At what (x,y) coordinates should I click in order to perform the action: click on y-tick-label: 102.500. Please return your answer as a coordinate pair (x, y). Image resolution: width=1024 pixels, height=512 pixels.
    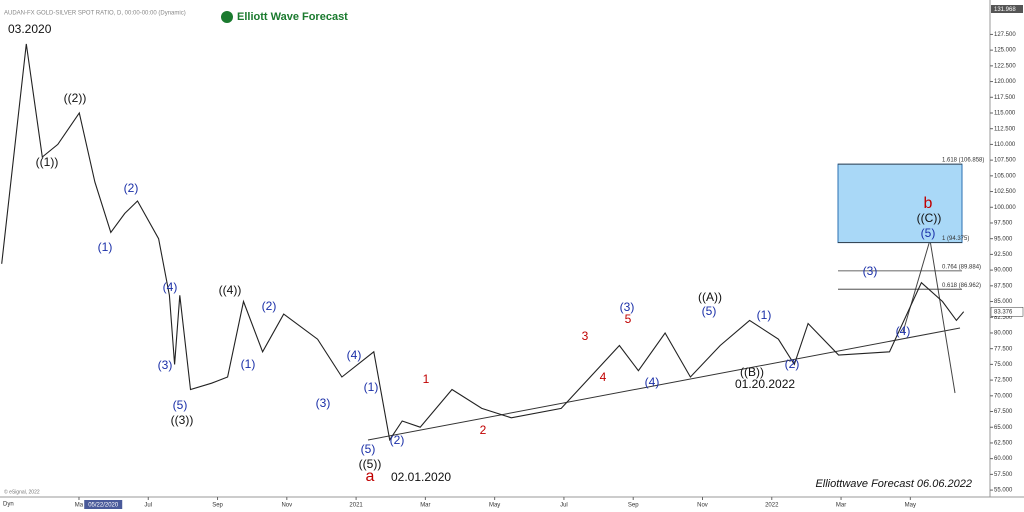
    Looking at the image, I should click on (1005, 192).